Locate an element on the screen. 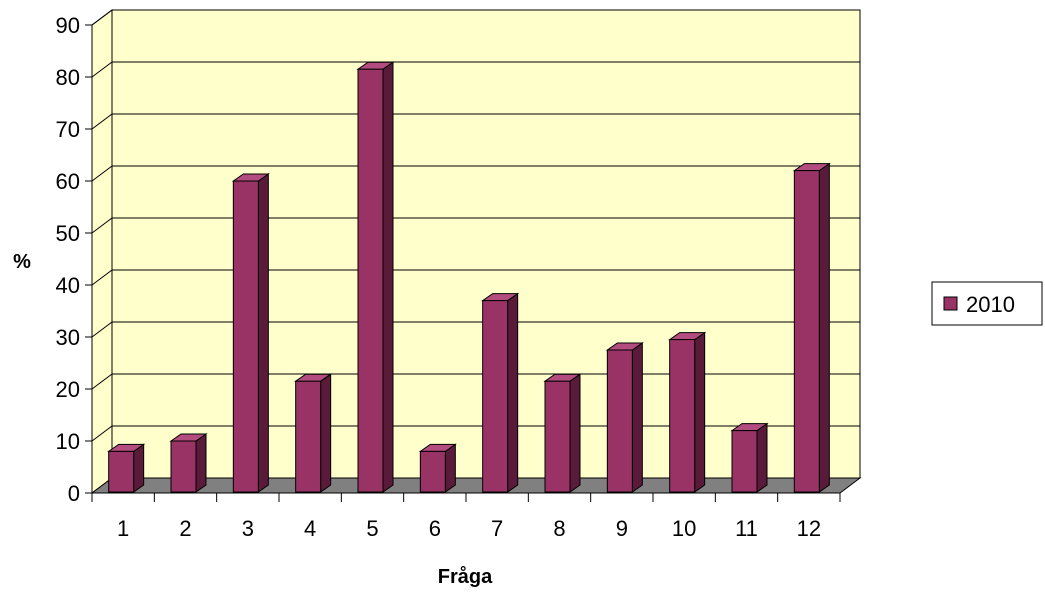 The height and width of the screenshot is (592, 1045). x-tick-label: 3 is located at coordinates (248, 528).